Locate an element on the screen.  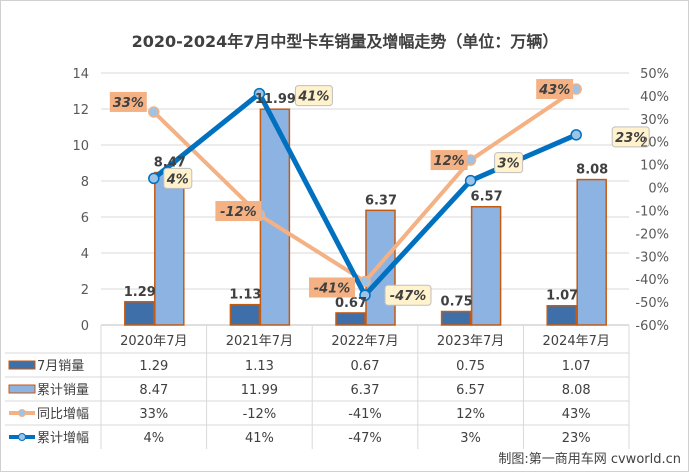
category-label: 2023年7月 is located at coordinates (470, 341).